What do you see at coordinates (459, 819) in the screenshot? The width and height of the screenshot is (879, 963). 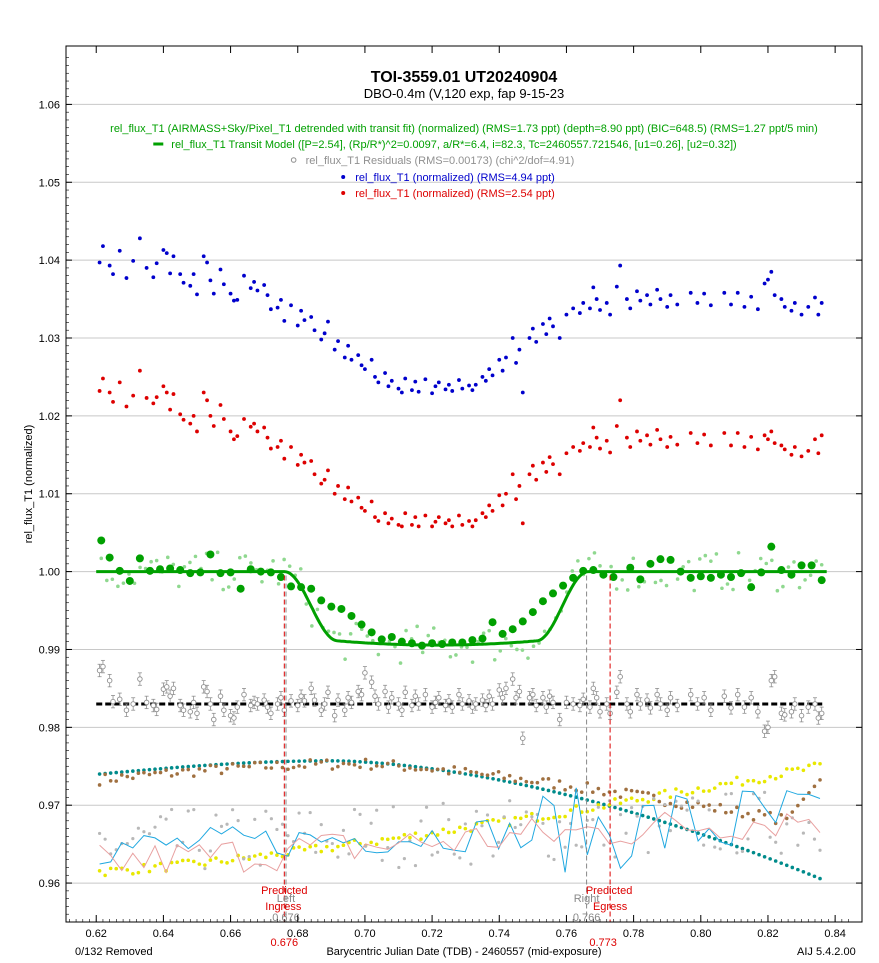 I see `auxiliary-curves` at bounding box center [459, 819].